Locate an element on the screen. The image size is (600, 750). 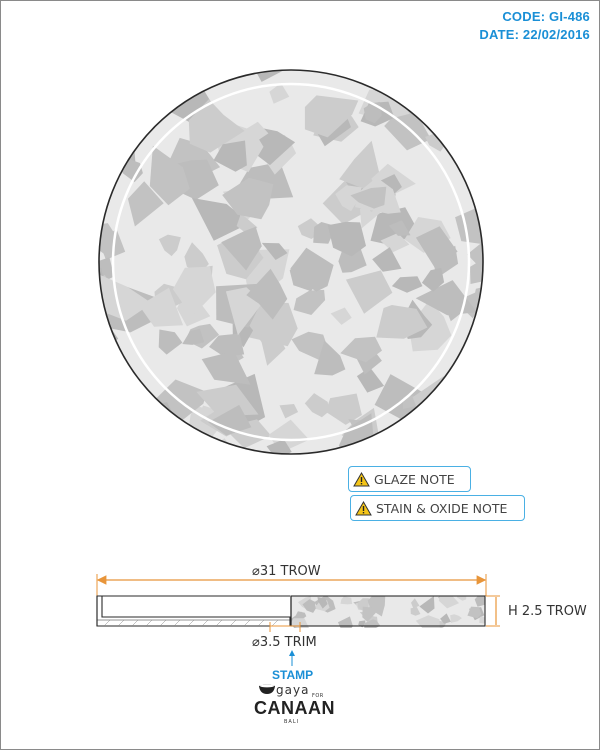
stamp-label: STAMP is located at coordinates (293, 675).